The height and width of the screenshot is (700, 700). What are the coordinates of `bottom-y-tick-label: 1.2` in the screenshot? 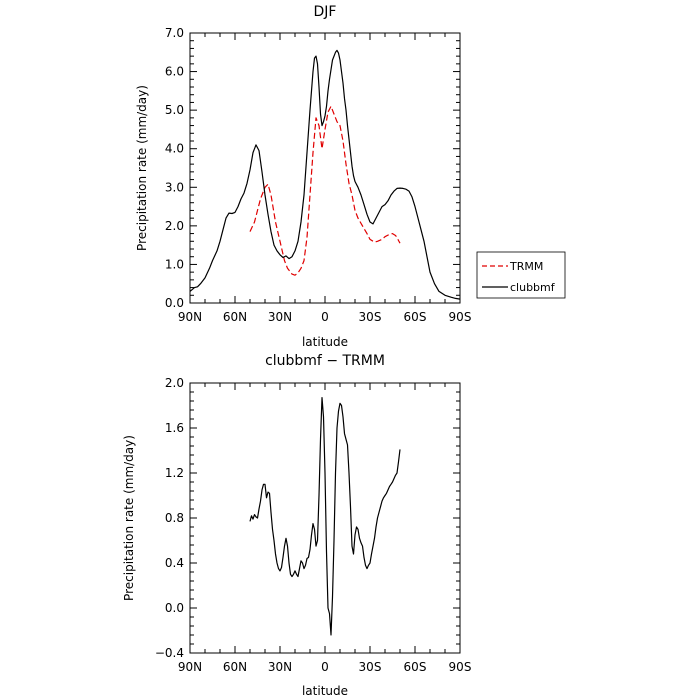 It's located at (174, 473).